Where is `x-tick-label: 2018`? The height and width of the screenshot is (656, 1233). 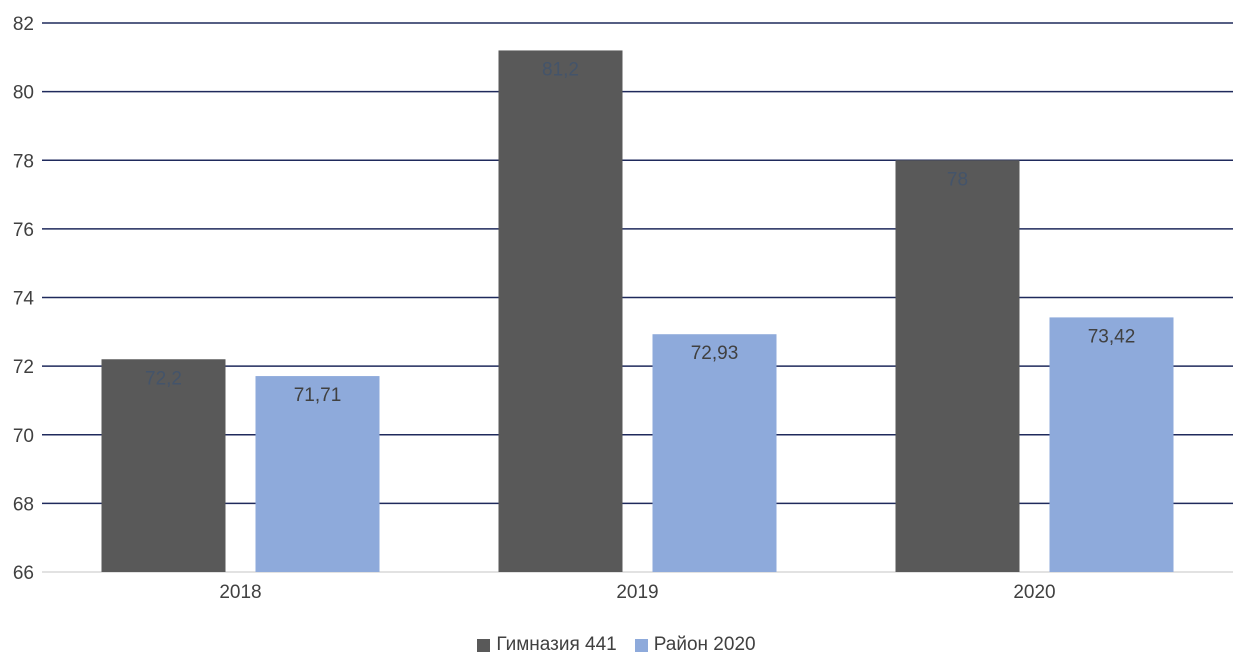 x-tick-label: 2018 is located at coordinates (240, 592).